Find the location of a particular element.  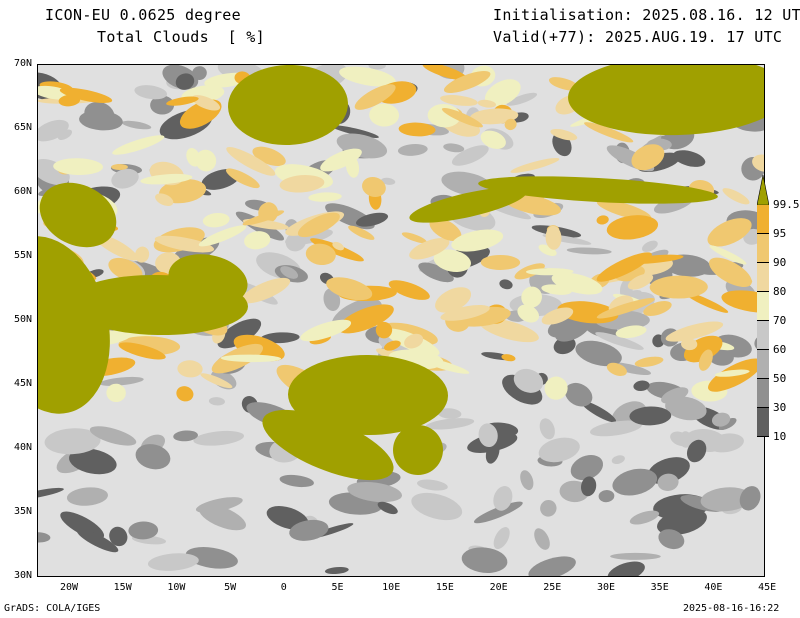

lon-label: 25E is located at coordinates (552, 587).